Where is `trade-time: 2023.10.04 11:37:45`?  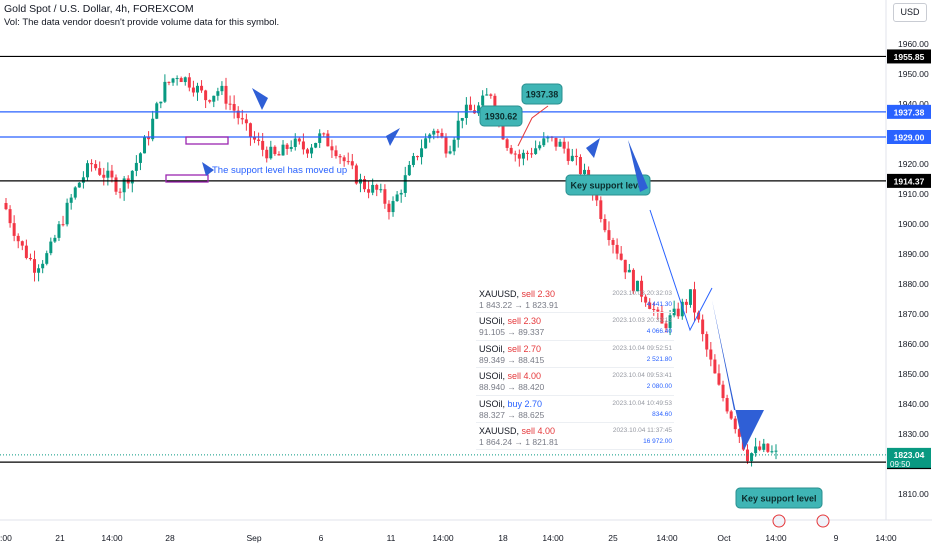
trade-time: 2023.10.04 11:37:45 is located at coordinates (642, 430).